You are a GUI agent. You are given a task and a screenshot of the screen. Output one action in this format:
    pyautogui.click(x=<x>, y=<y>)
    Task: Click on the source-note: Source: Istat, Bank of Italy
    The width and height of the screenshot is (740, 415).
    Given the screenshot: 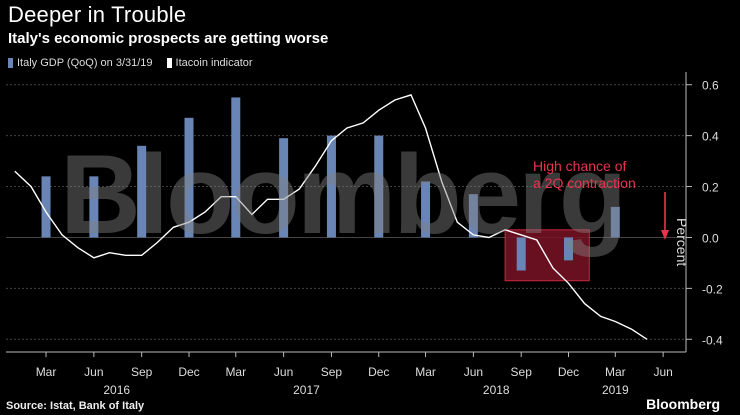 What is the action you would take?
    pyautogui.click(x=75, y=406)
    